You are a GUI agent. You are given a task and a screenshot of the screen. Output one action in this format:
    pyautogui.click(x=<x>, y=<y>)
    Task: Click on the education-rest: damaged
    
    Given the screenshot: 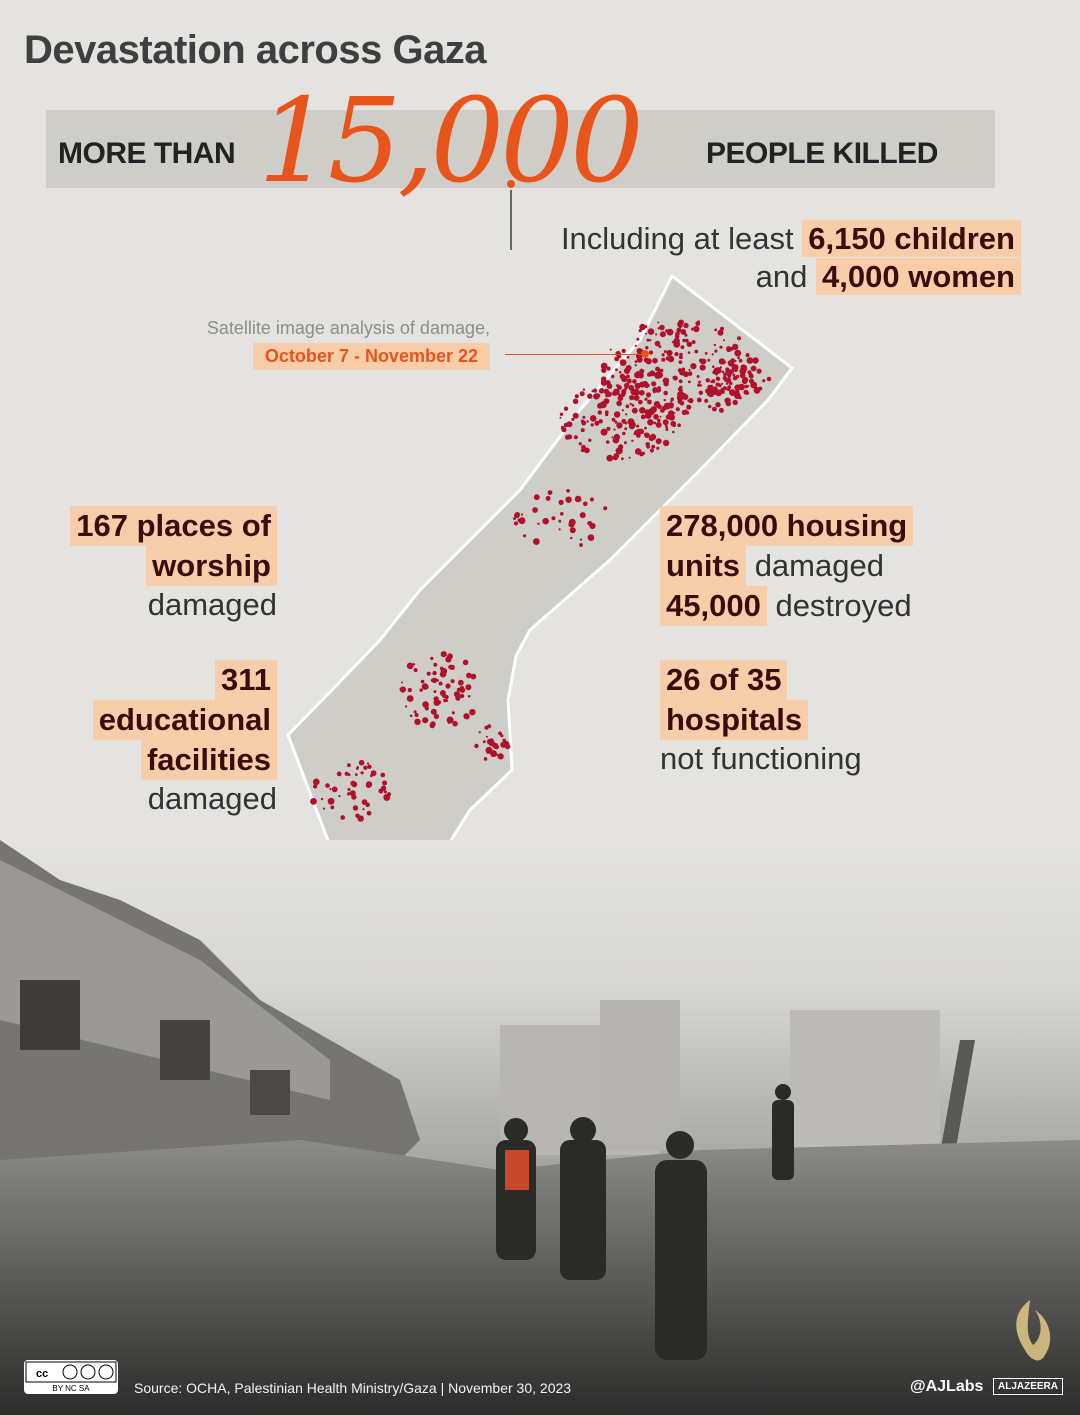 What is the action you would take?
    pyautogui.click(x=212, y=798)
    